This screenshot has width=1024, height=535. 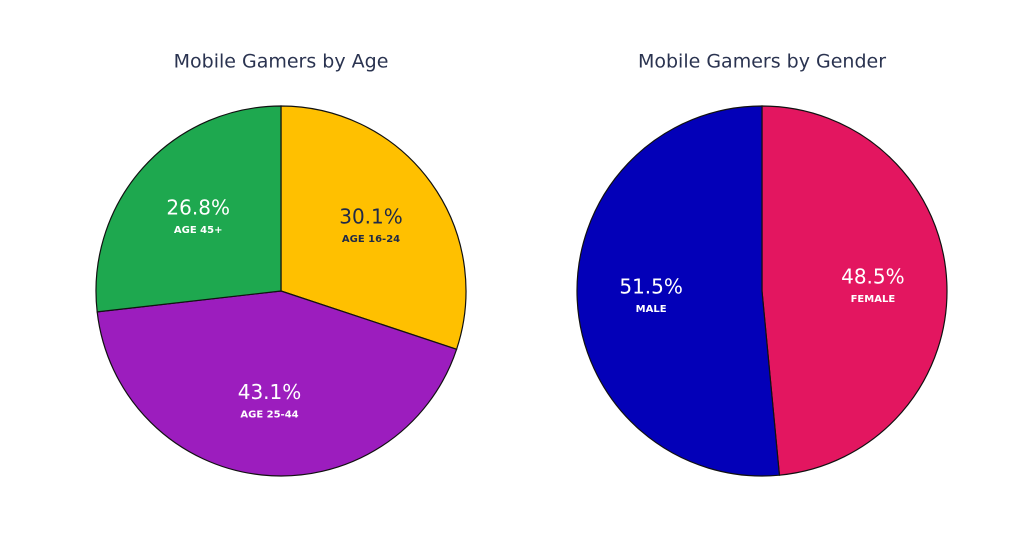 I want to click on value-label: 51.5%, so click(x=651, y=287).